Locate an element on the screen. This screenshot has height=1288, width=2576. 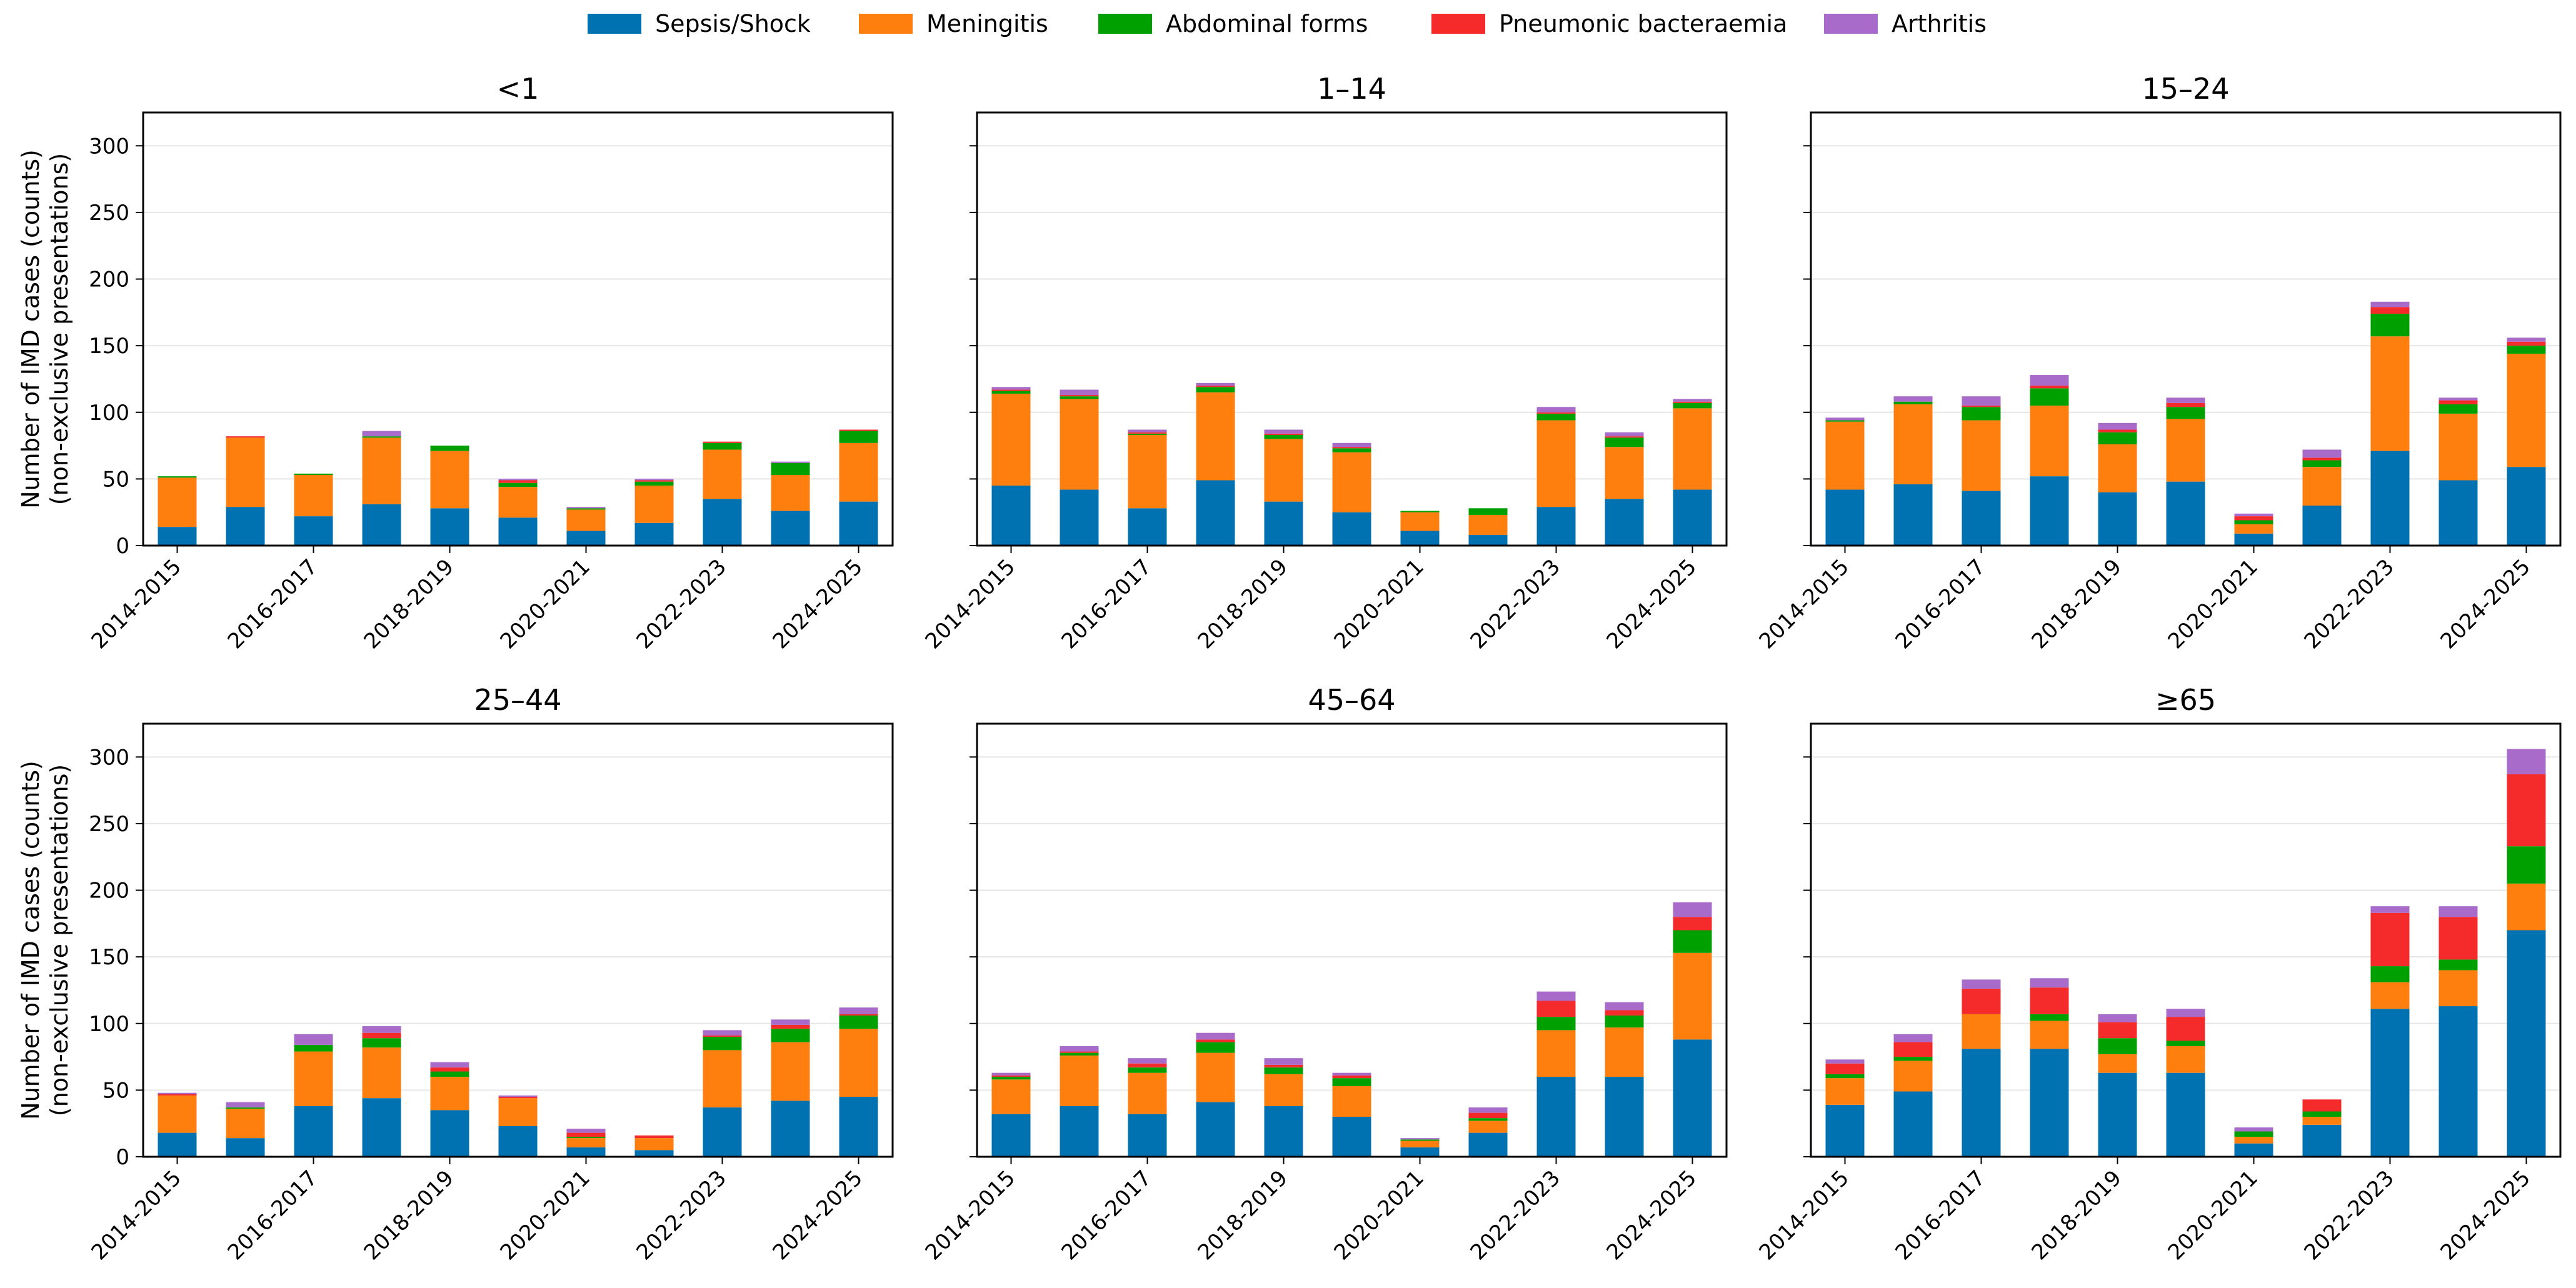
bar-meningitis-2020-2021 is located at coordinates (1420, 521).